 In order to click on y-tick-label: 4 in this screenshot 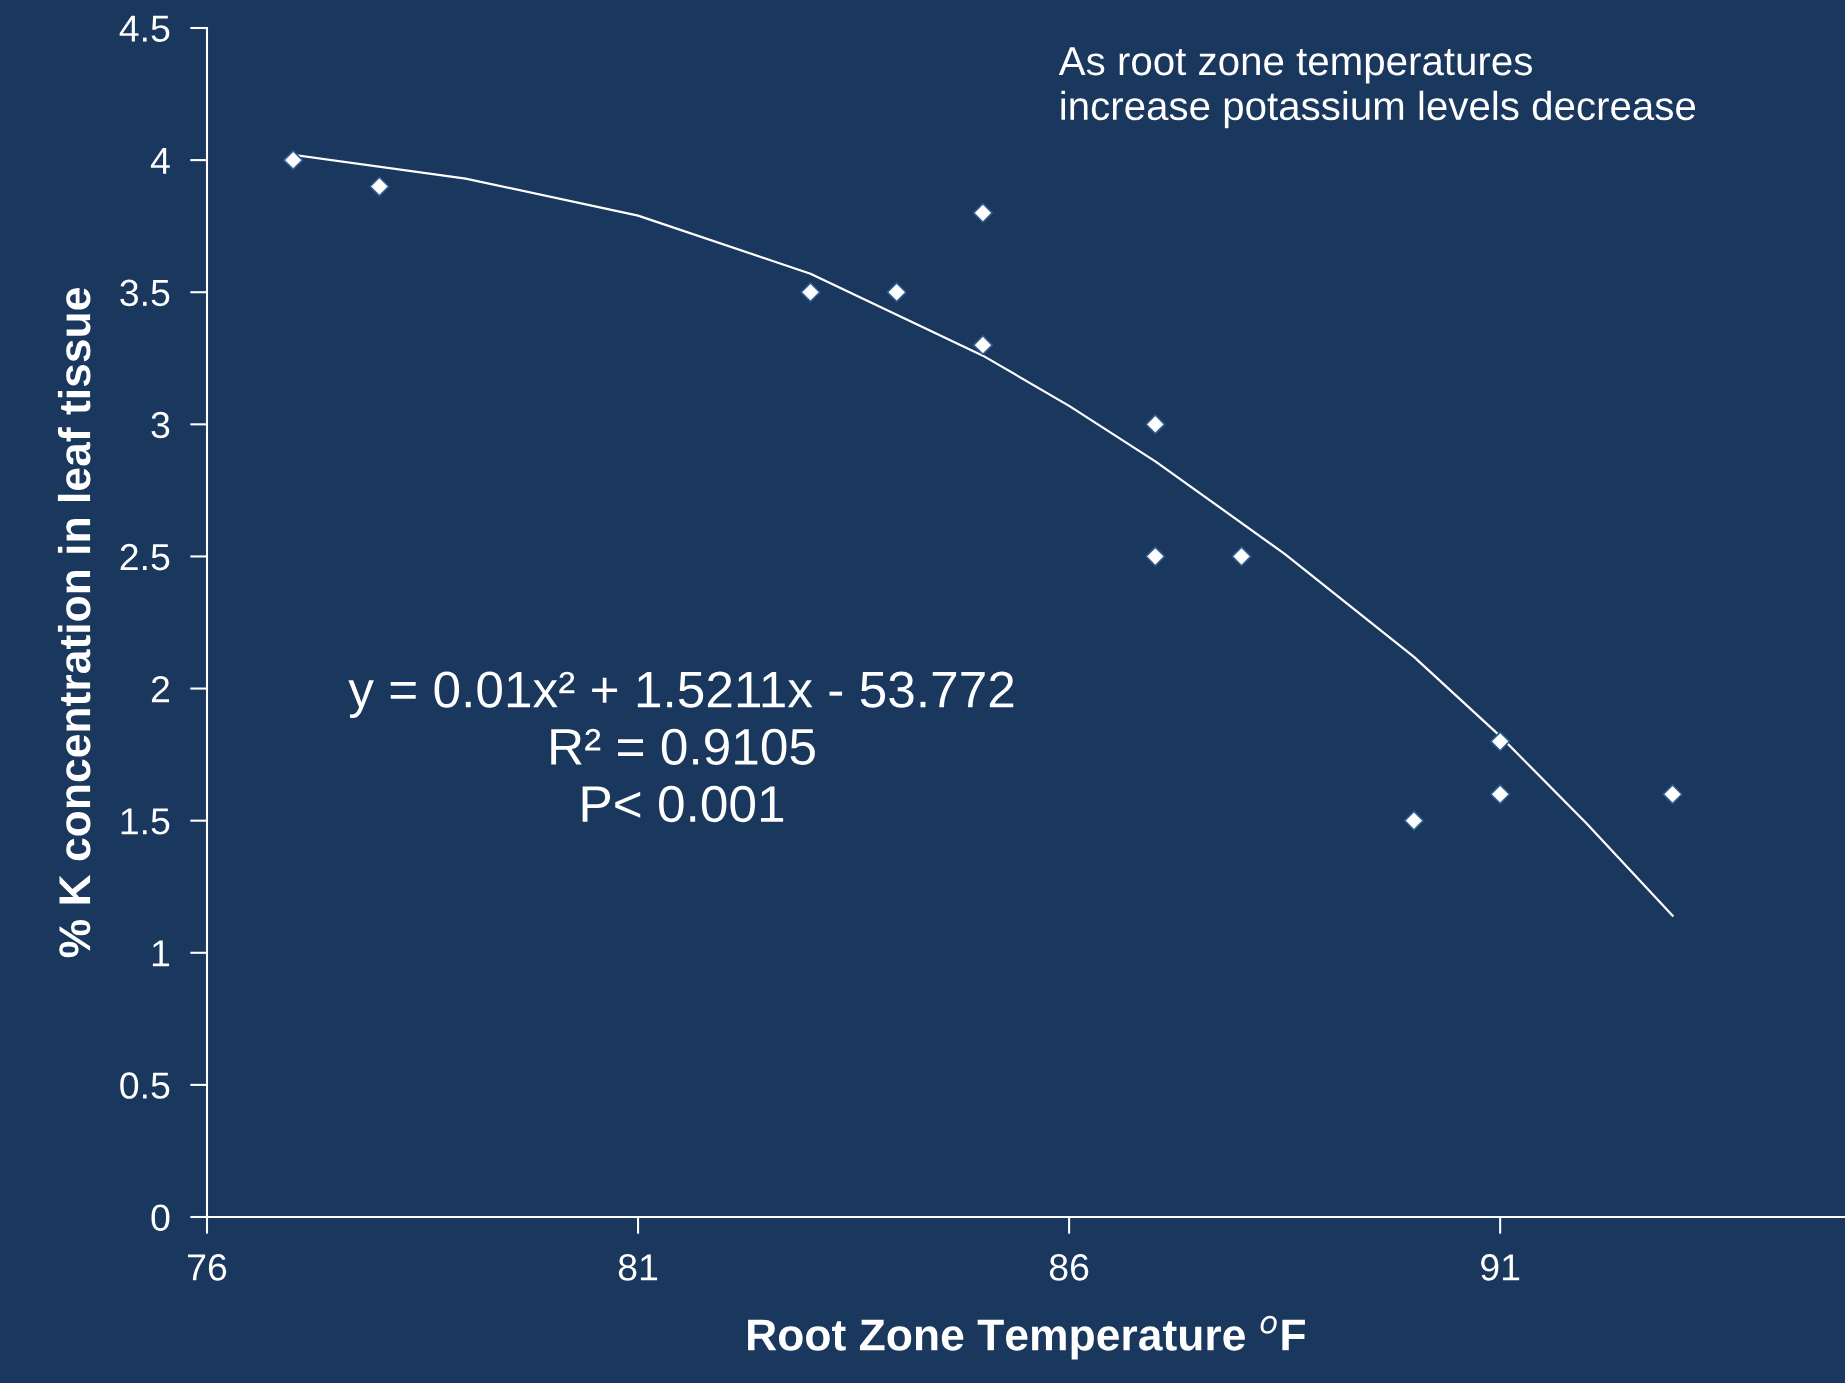, I will do `click(160, 160)`.